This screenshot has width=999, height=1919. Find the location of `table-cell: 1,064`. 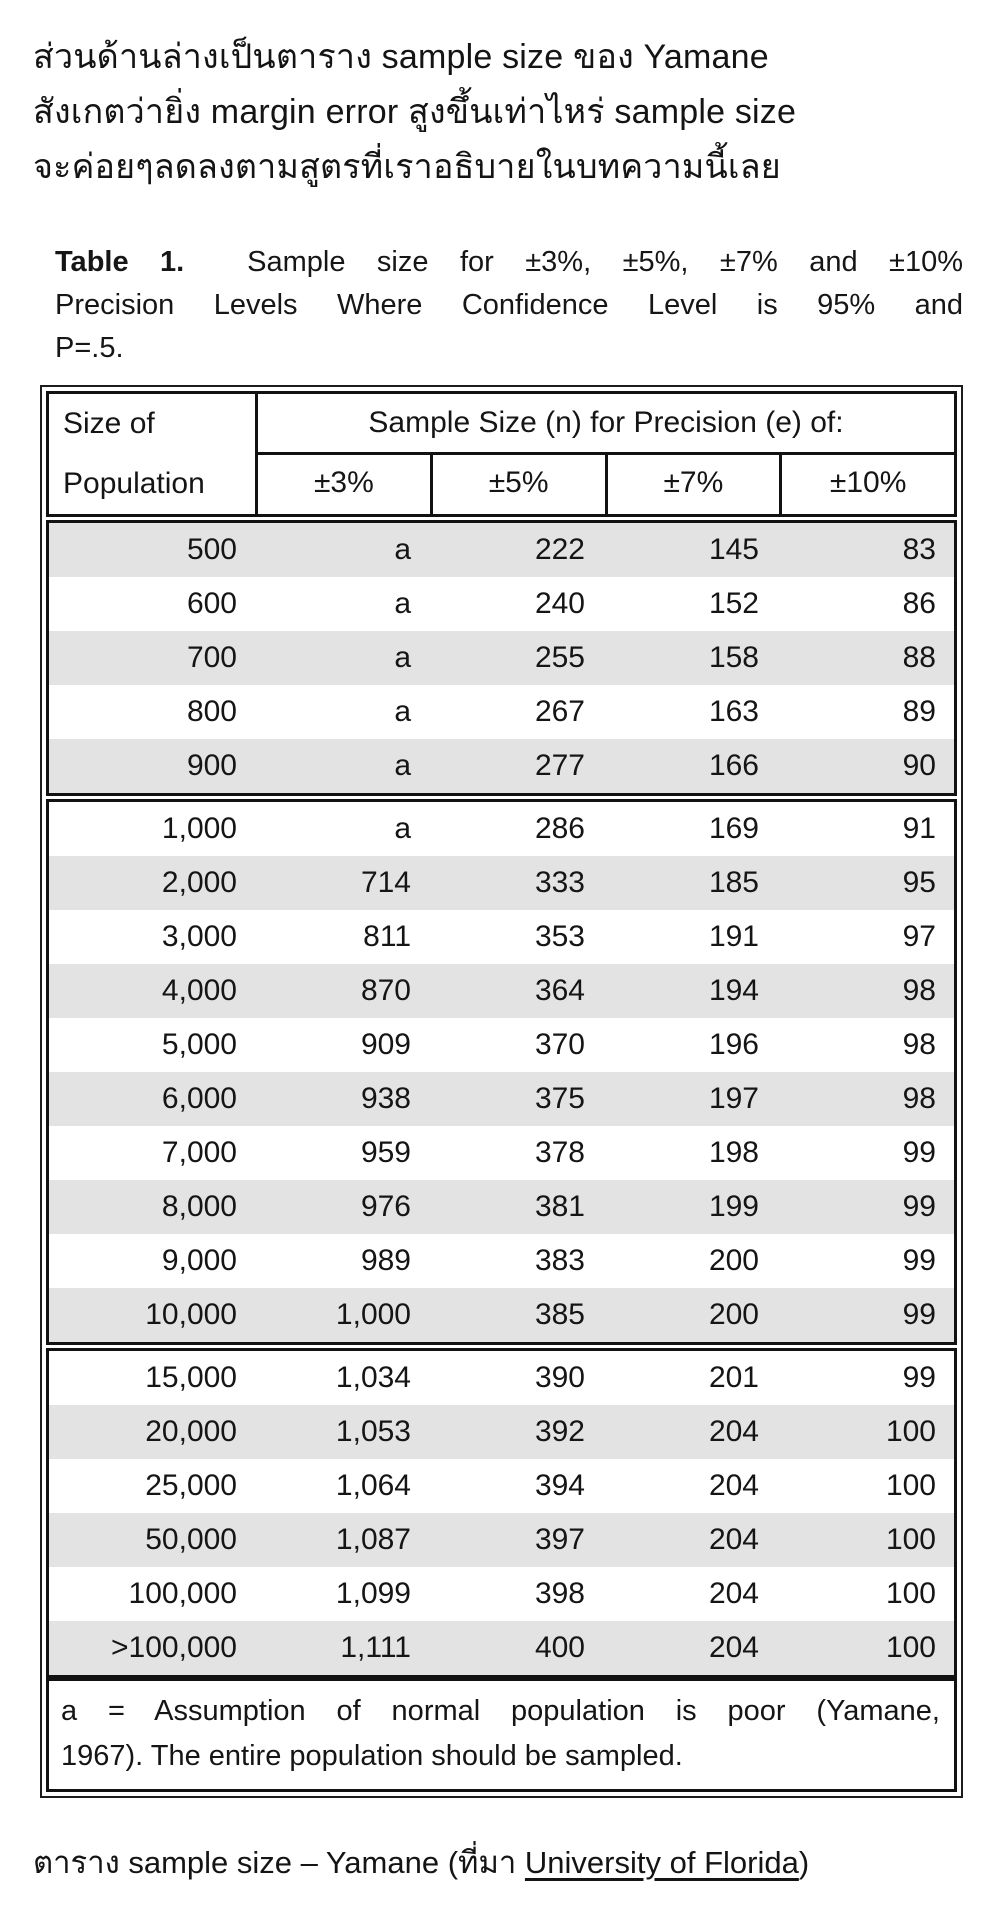

table-cell: 1,064 is located at coordinates (373, 1485).